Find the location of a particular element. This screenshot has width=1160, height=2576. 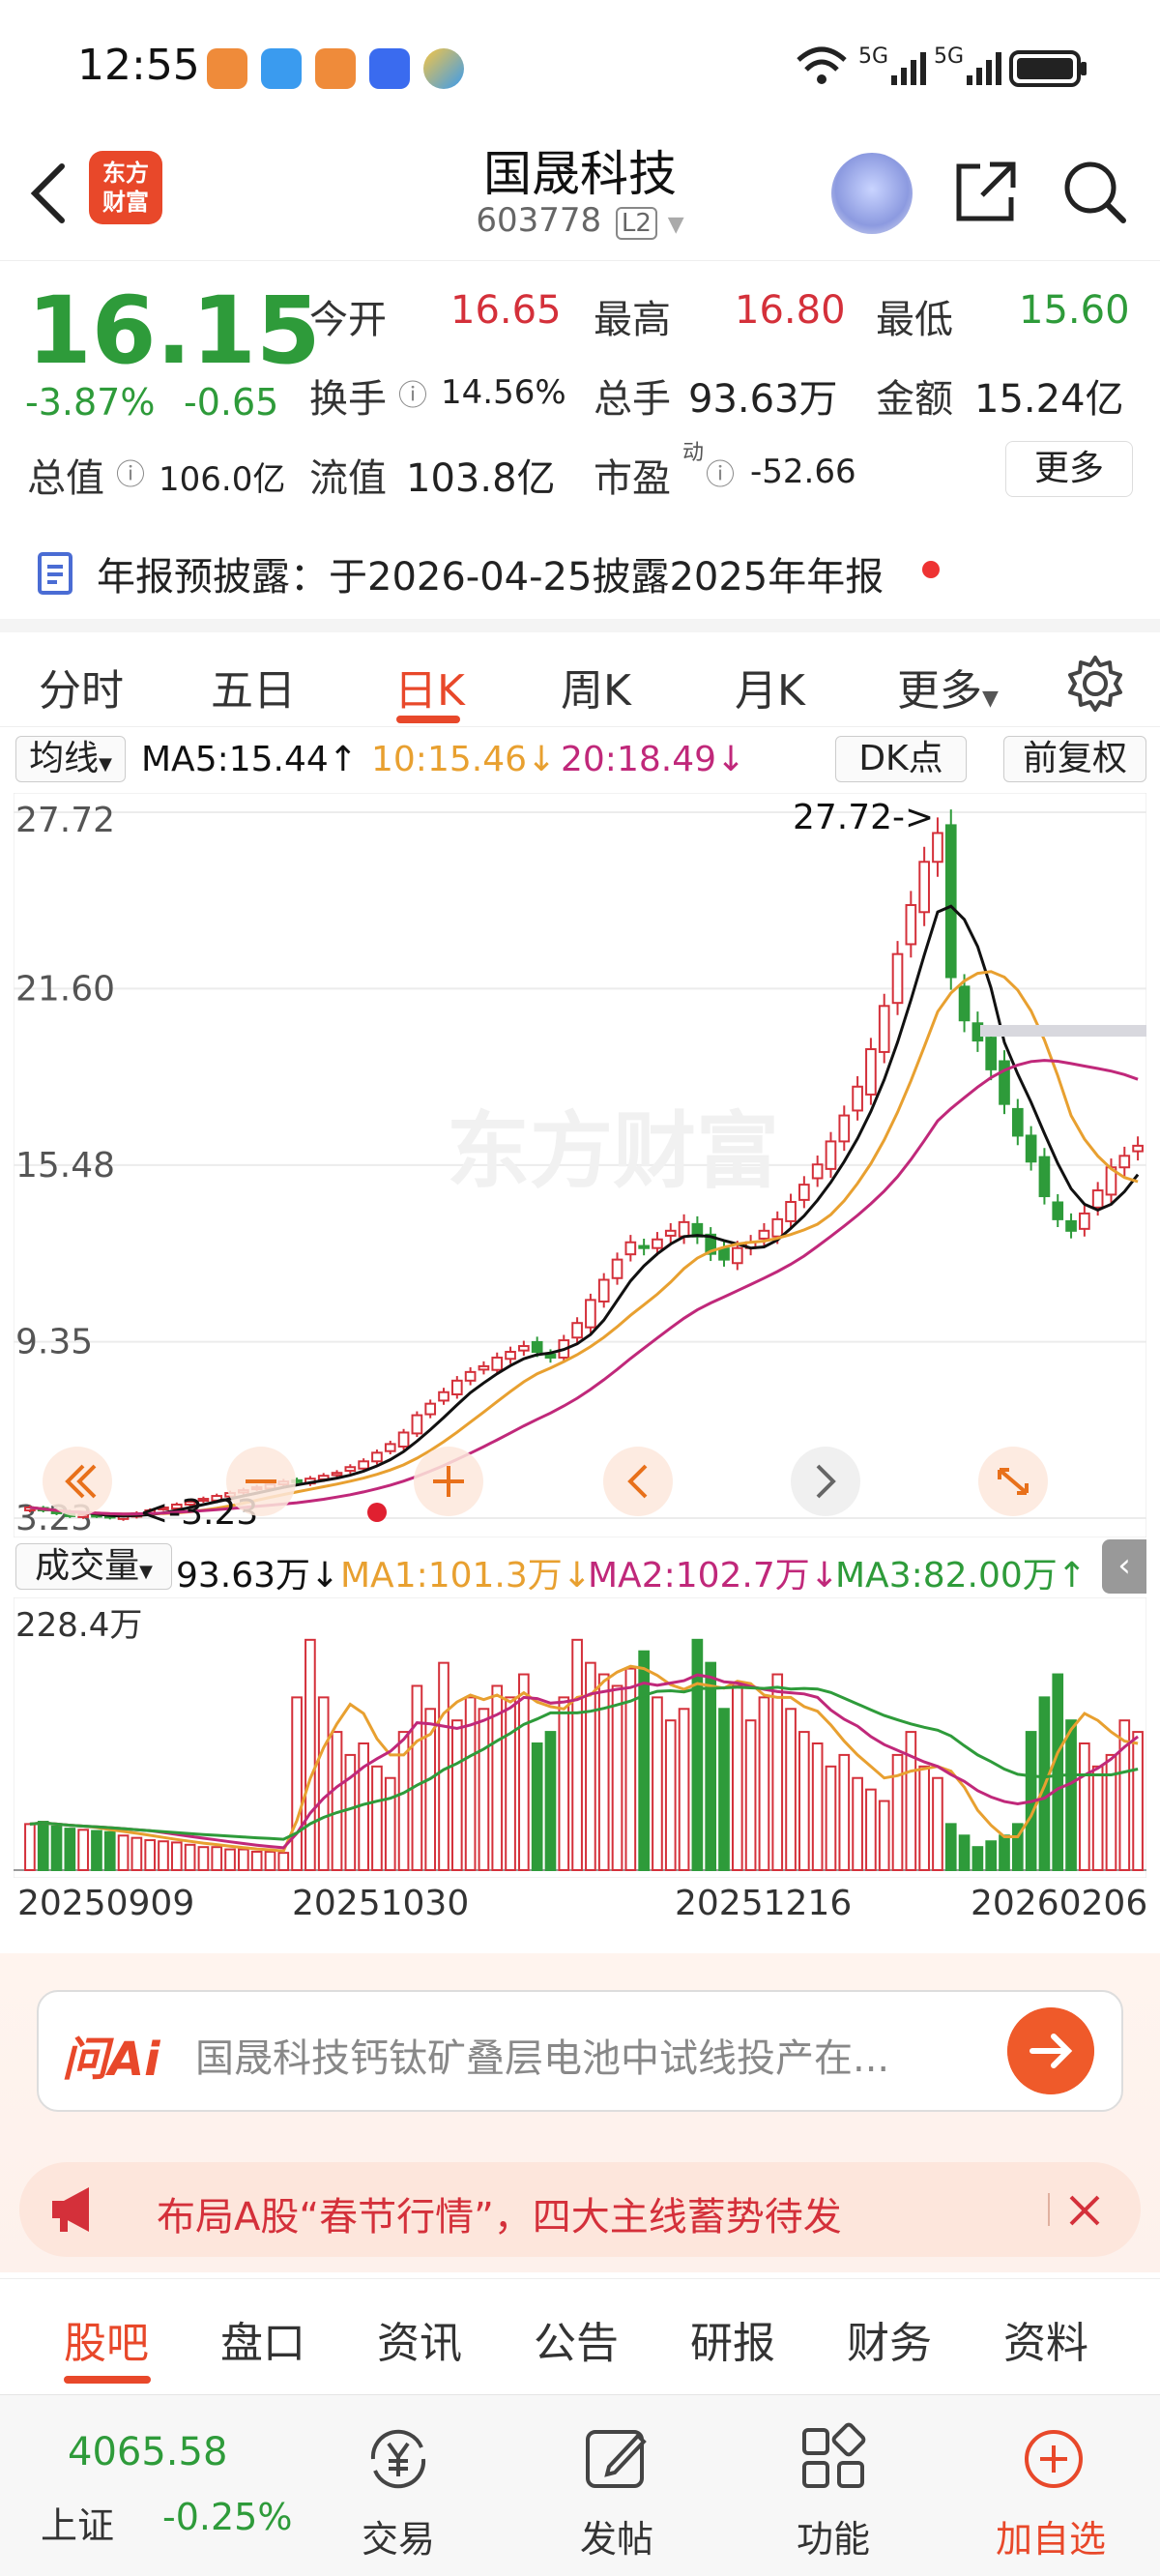

function-grid-icon is located at coordinates (834, 2459).